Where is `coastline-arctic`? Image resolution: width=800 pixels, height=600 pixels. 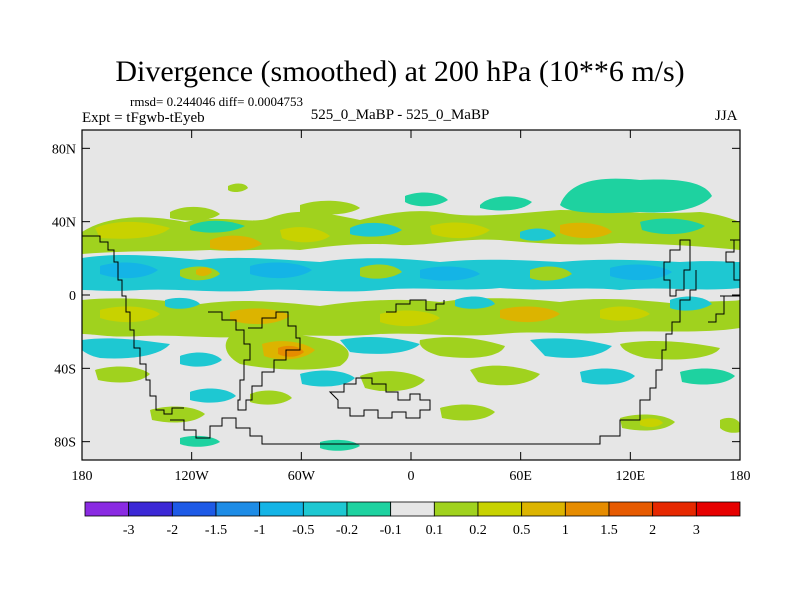
coastline-arctic is located at coordinates (724, 309).